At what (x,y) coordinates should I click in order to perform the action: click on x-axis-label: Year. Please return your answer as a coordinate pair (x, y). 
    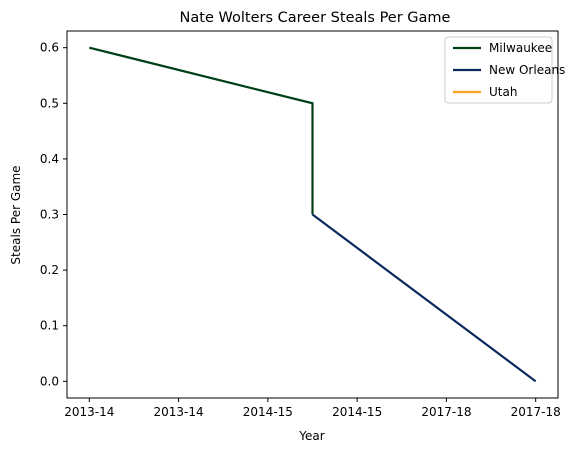
    Looking at the image, I should click on (311, 436).